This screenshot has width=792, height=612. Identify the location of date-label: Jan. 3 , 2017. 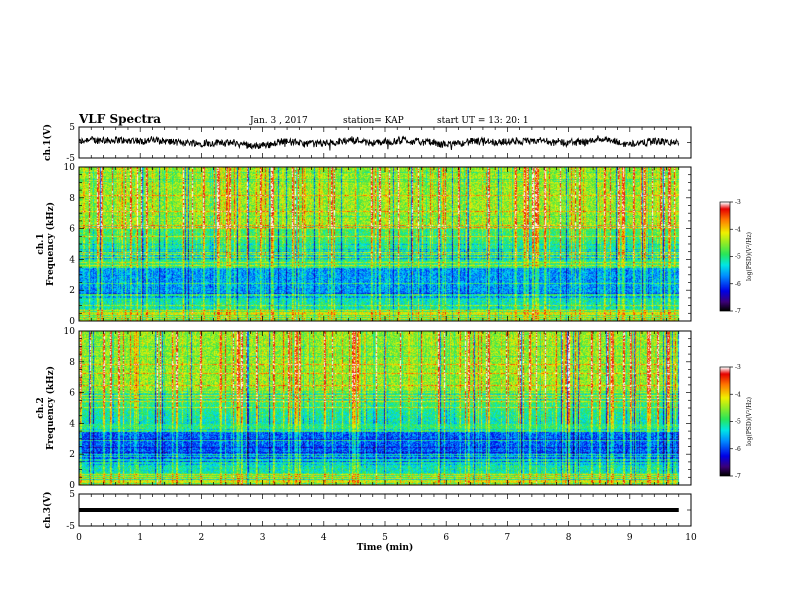
(278, 121).